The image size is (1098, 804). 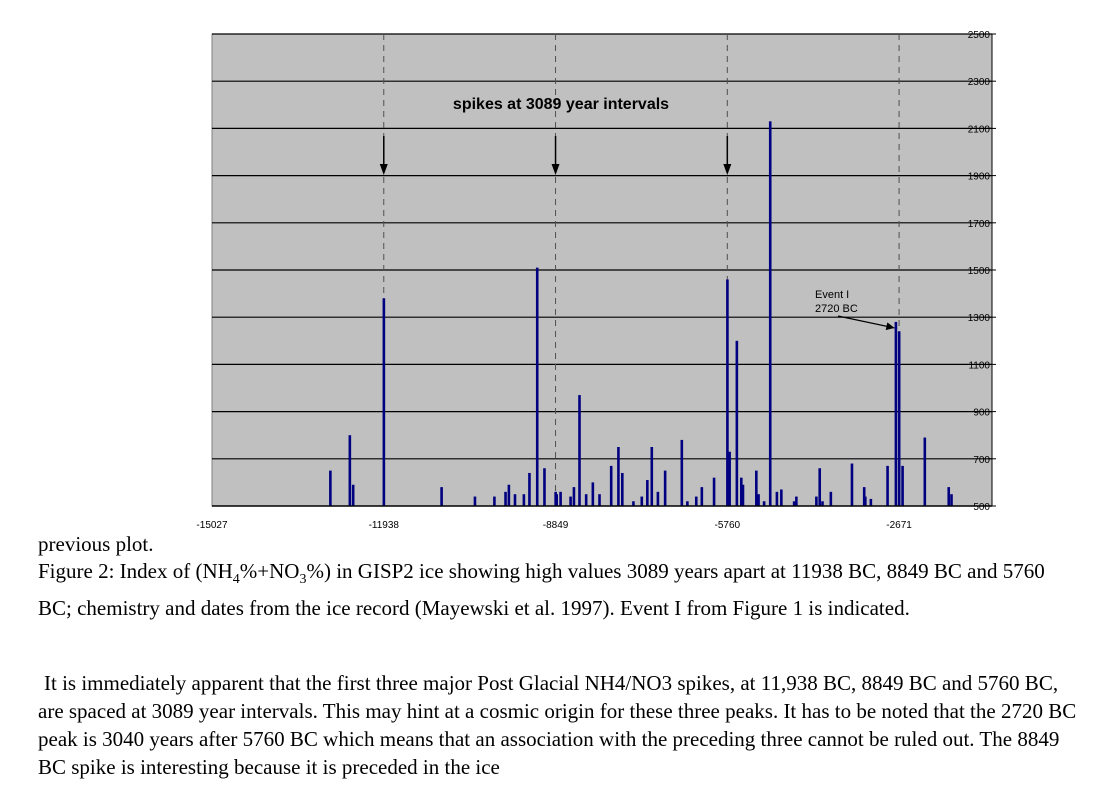 What do you see at coordinates (979, 129) in the screenshot?
I see `y-tick-label: 2100` at bounding box center [979, 129].